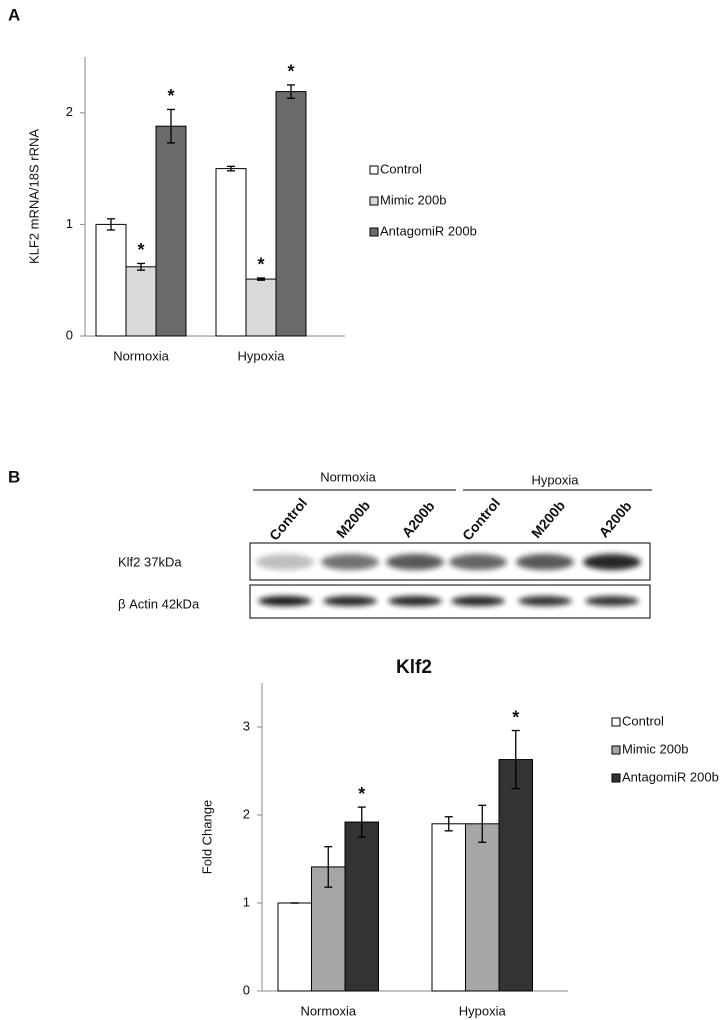 This screenshot has width=721, height=1020. I want to click on group-label: Normoxia, so click(348, 476).